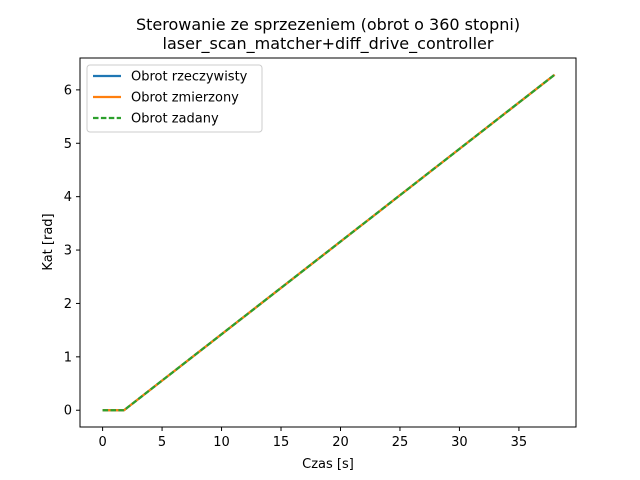 This screenshot has width=640, height=480. What do you see at coordinates (459, 442) in the screenshot?
I see `x-tick-label: 30` at bounding box center [459, 442].